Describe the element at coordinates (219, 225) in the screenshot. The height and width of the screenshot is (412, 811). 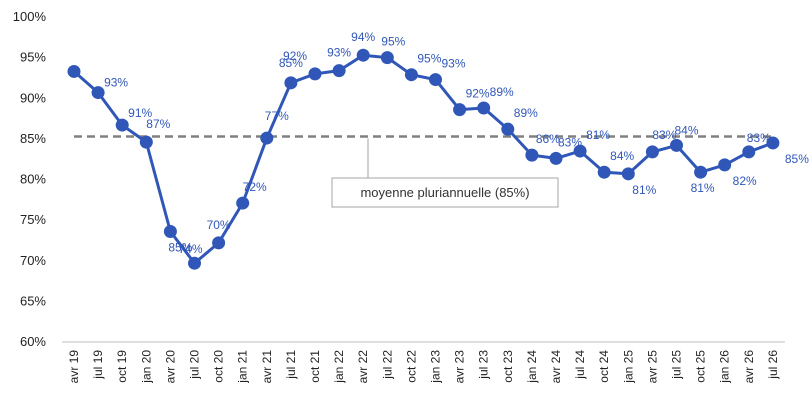
I see `data-label: 70%` at that location.